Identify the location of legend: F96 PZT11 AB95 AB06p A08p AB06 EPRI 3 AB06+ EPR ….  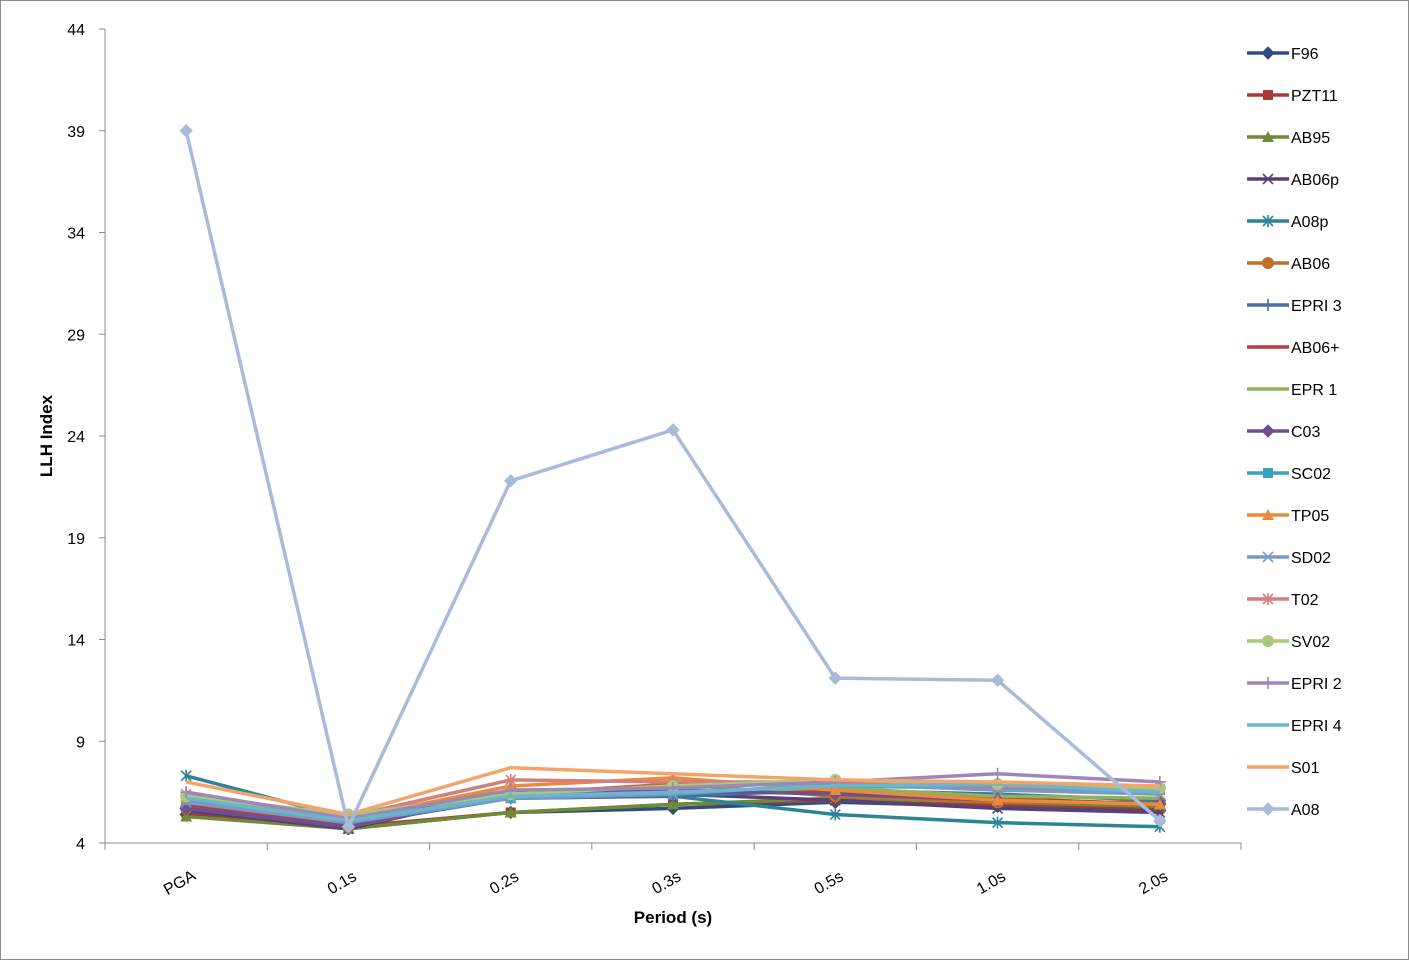
(1294, 432).